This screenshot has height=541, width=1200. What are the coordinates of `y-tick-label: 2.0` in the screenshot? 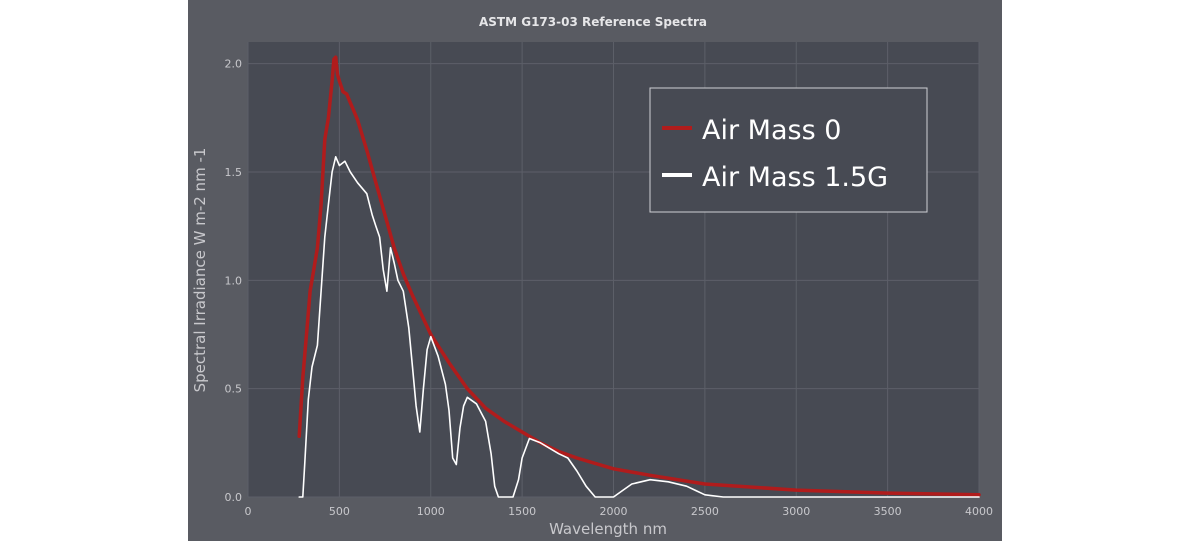 It's located at (234, 64).